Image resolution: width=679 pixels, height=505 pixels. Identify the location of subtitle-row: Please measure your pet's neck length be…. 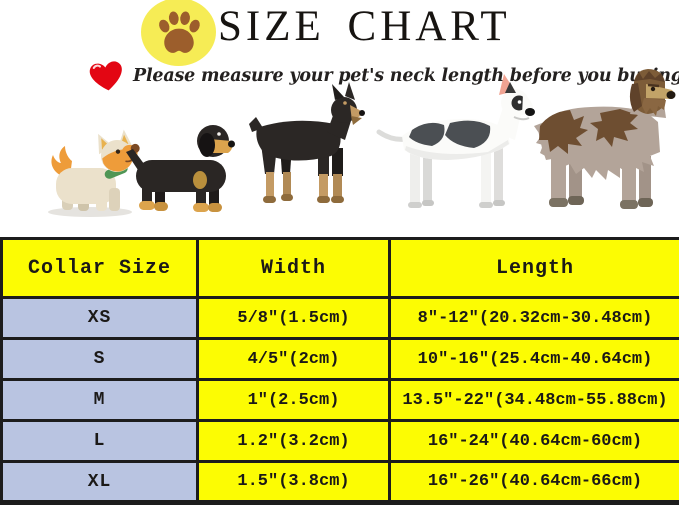
(382, 75).